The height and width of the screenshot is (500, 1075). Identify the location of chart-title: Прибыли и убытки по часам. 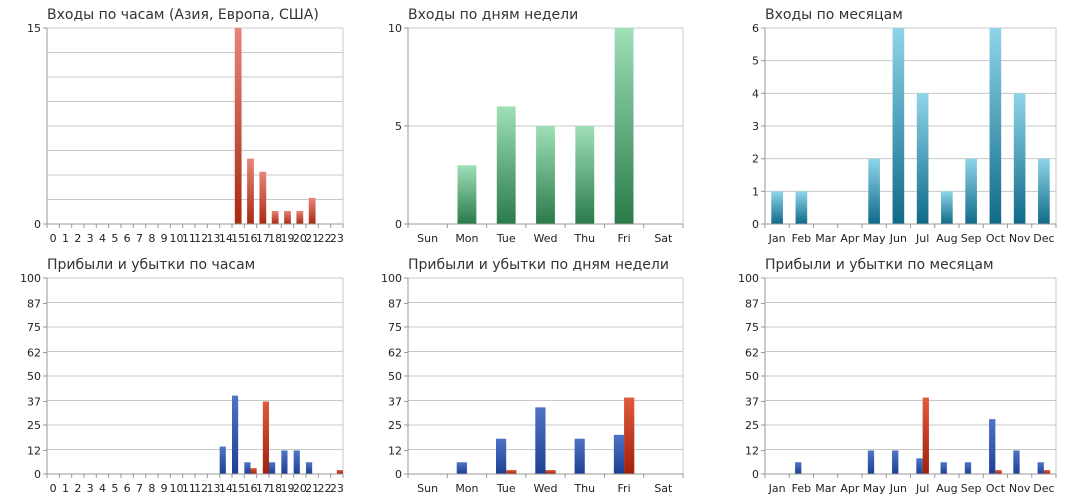
(151, 265).